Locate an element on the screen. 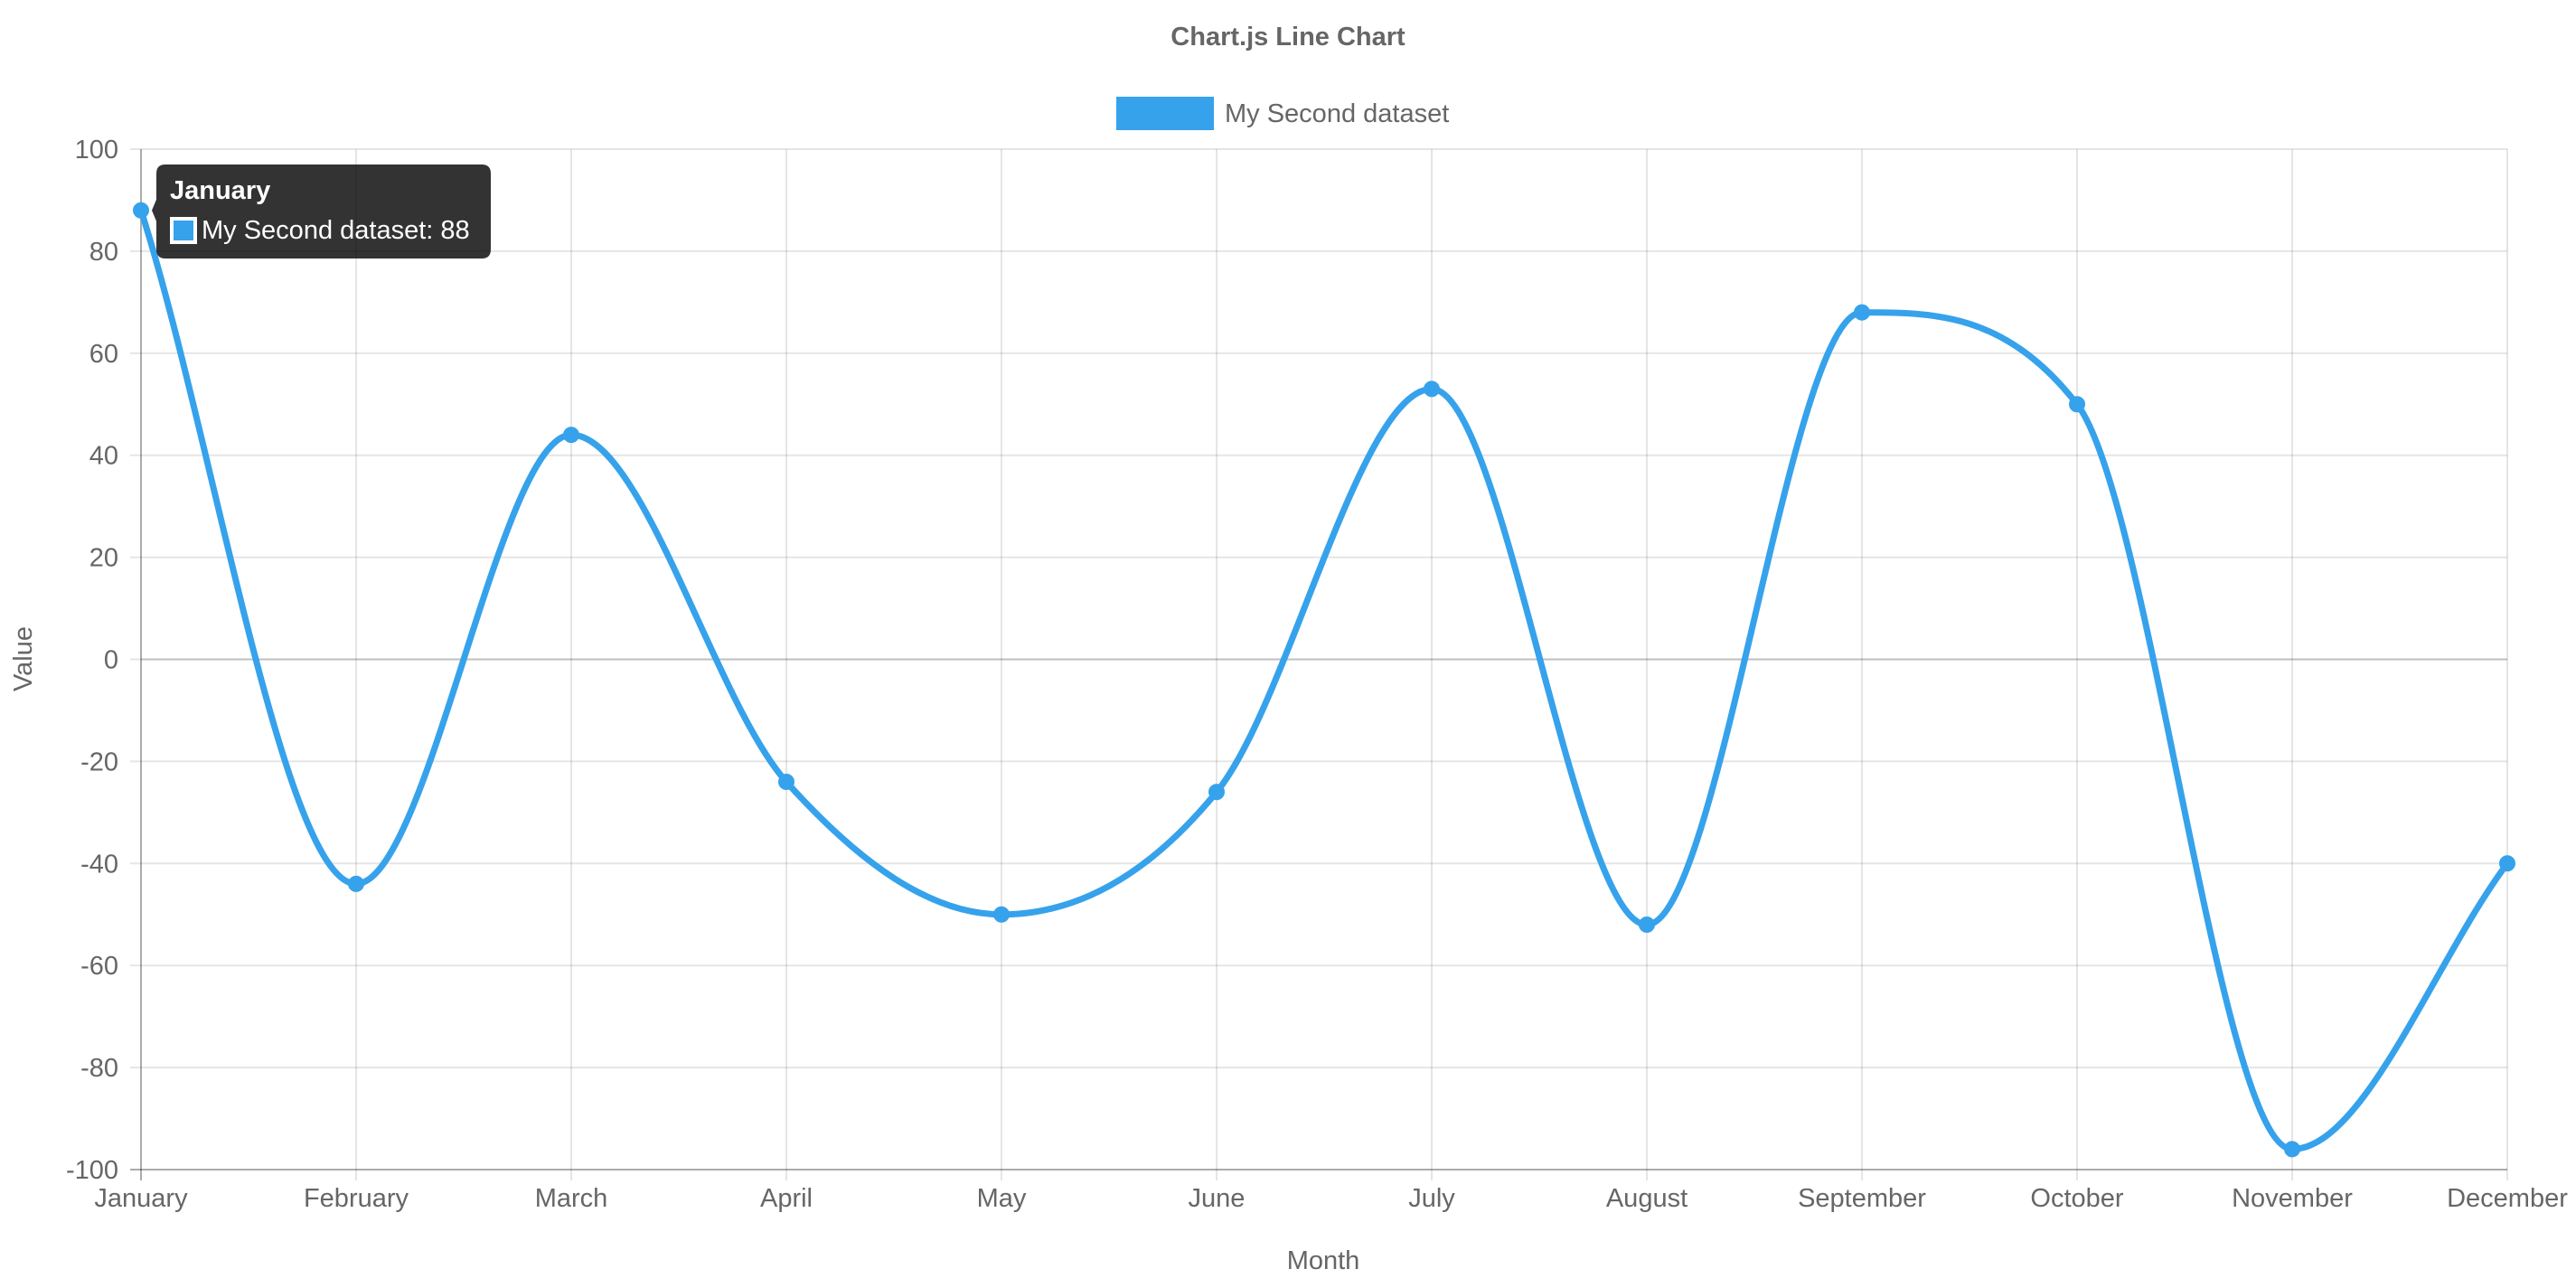 The width and height of the screenshot is (2576, 1288). chart-title: Chart.js Line Chart is located at coordinates (1288, 37).